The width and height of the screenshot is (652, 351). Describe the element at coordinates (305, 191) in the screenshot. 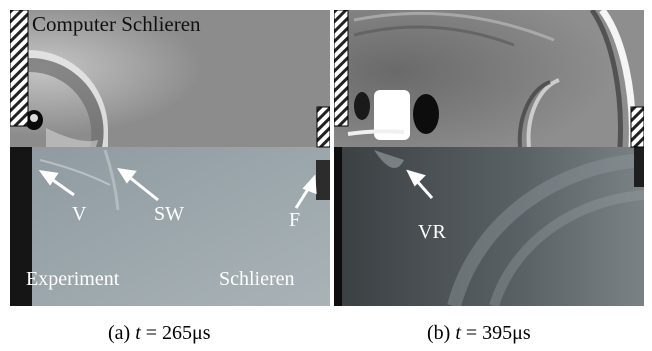

I see `arrow-f` at that location.